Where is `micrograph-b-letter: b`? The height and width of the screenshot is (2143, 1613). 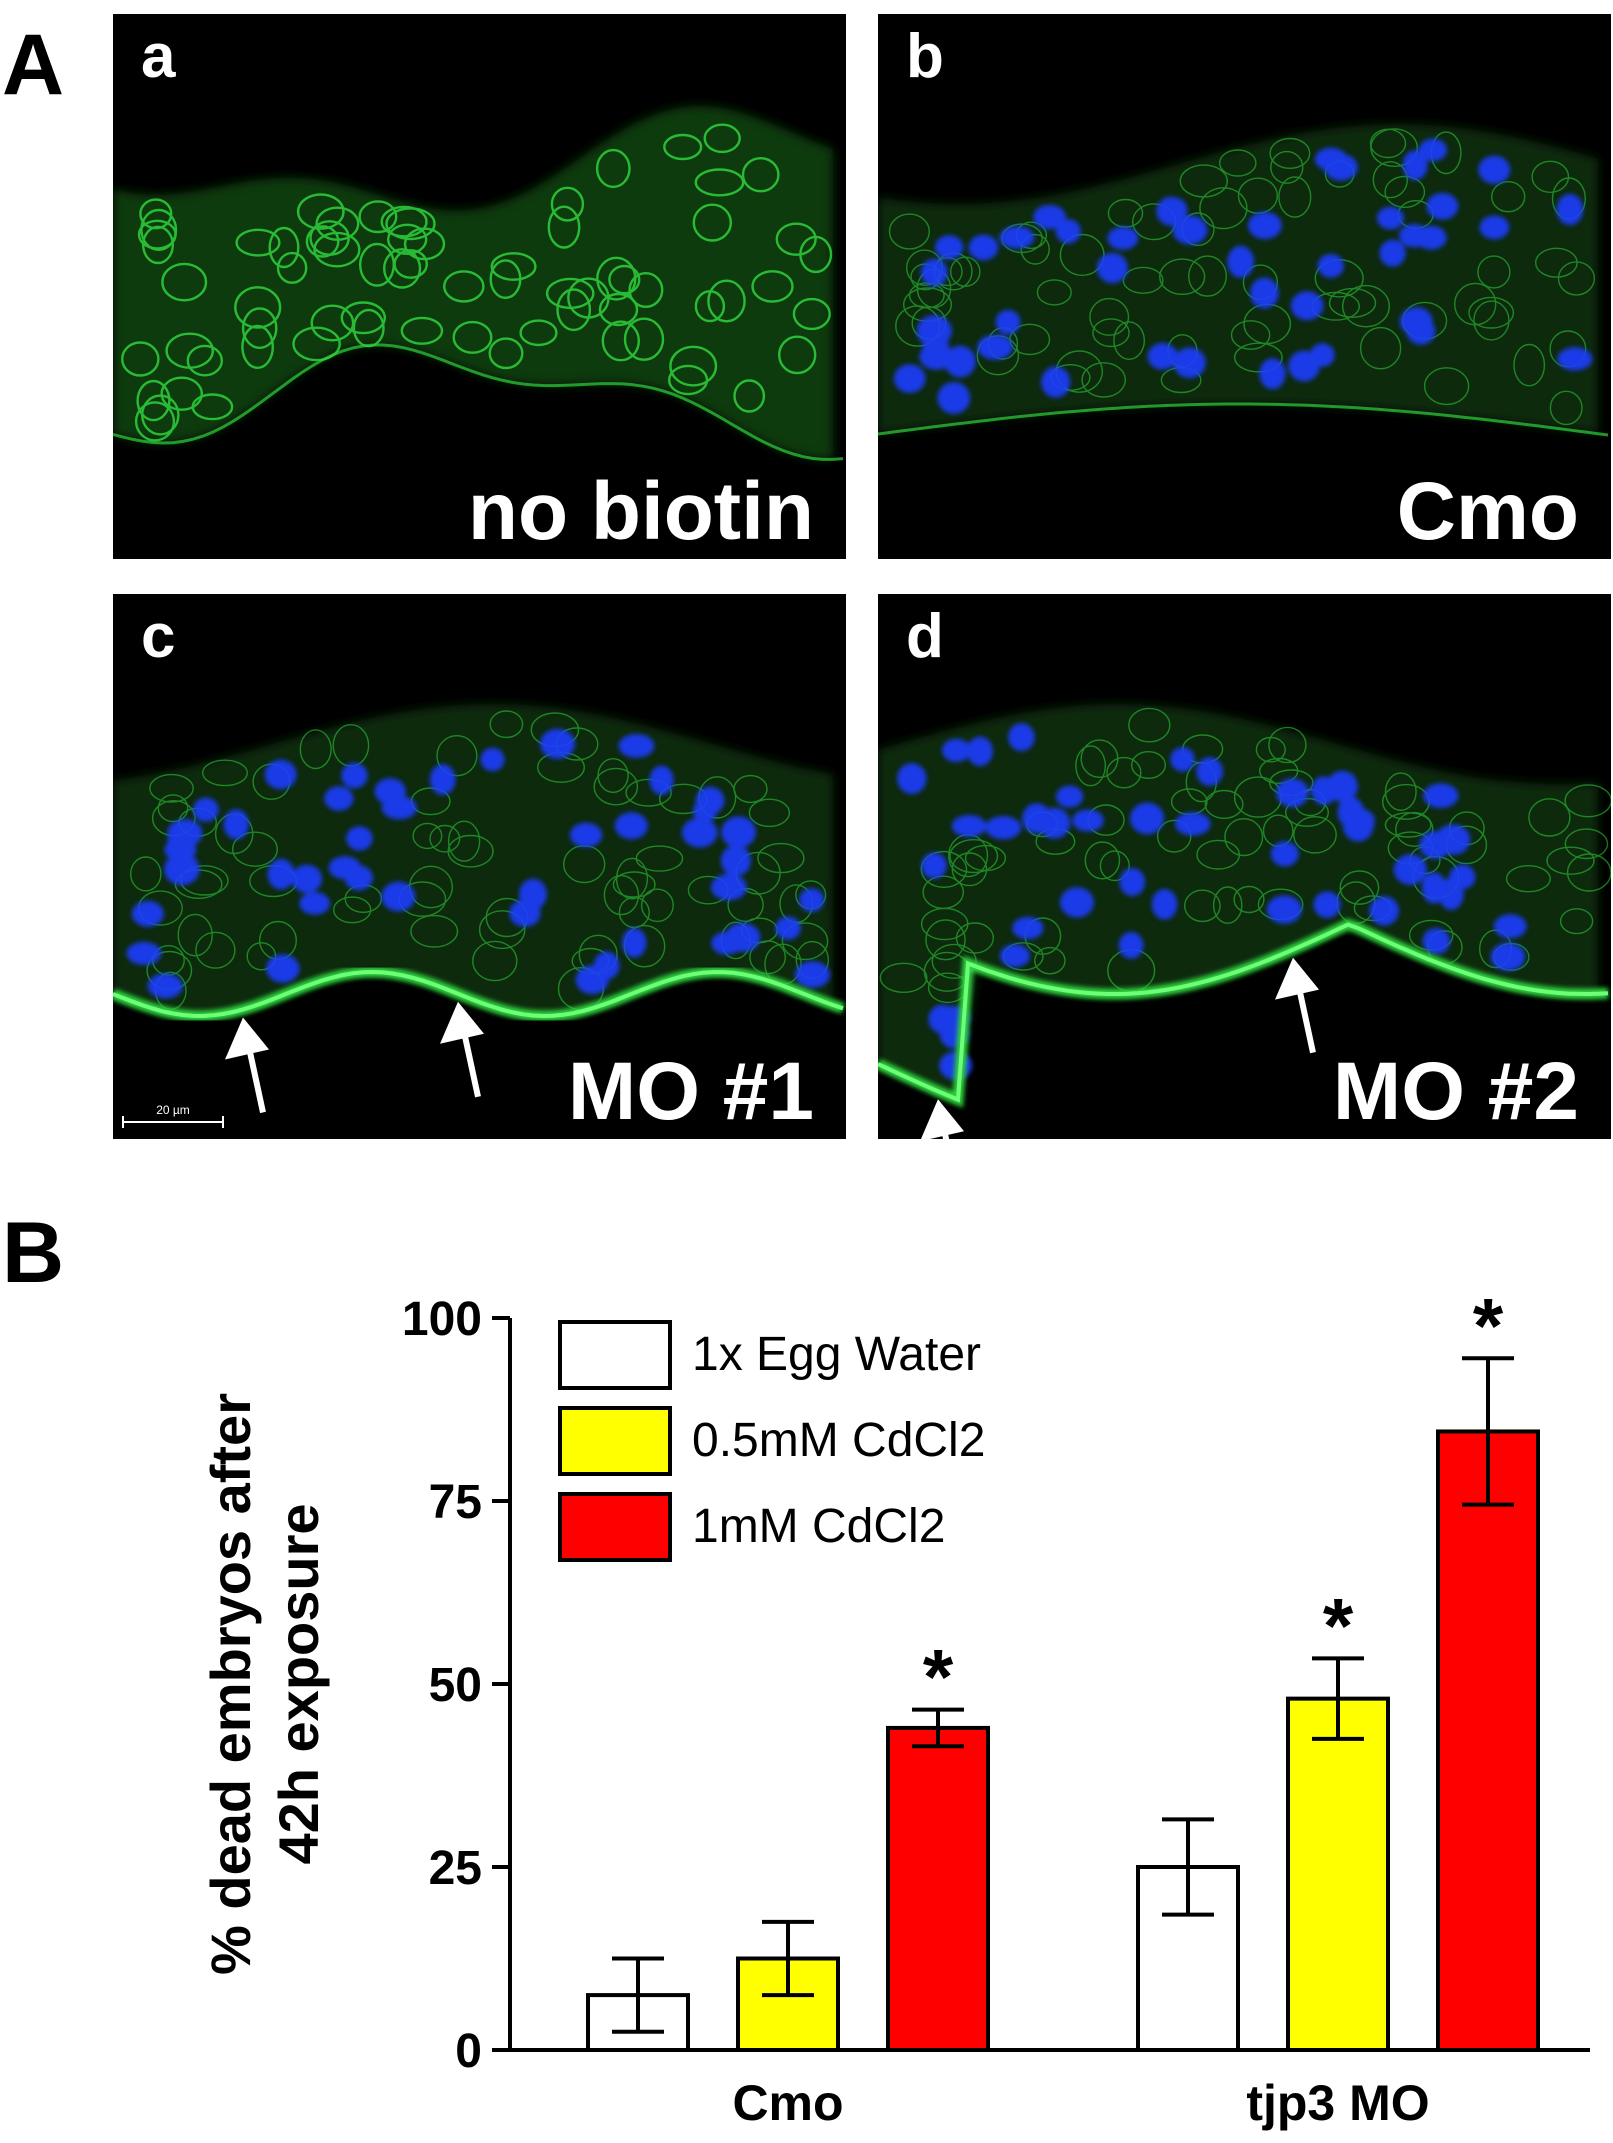
micrograph-b-letter: b is located at coordinates (925, 56).